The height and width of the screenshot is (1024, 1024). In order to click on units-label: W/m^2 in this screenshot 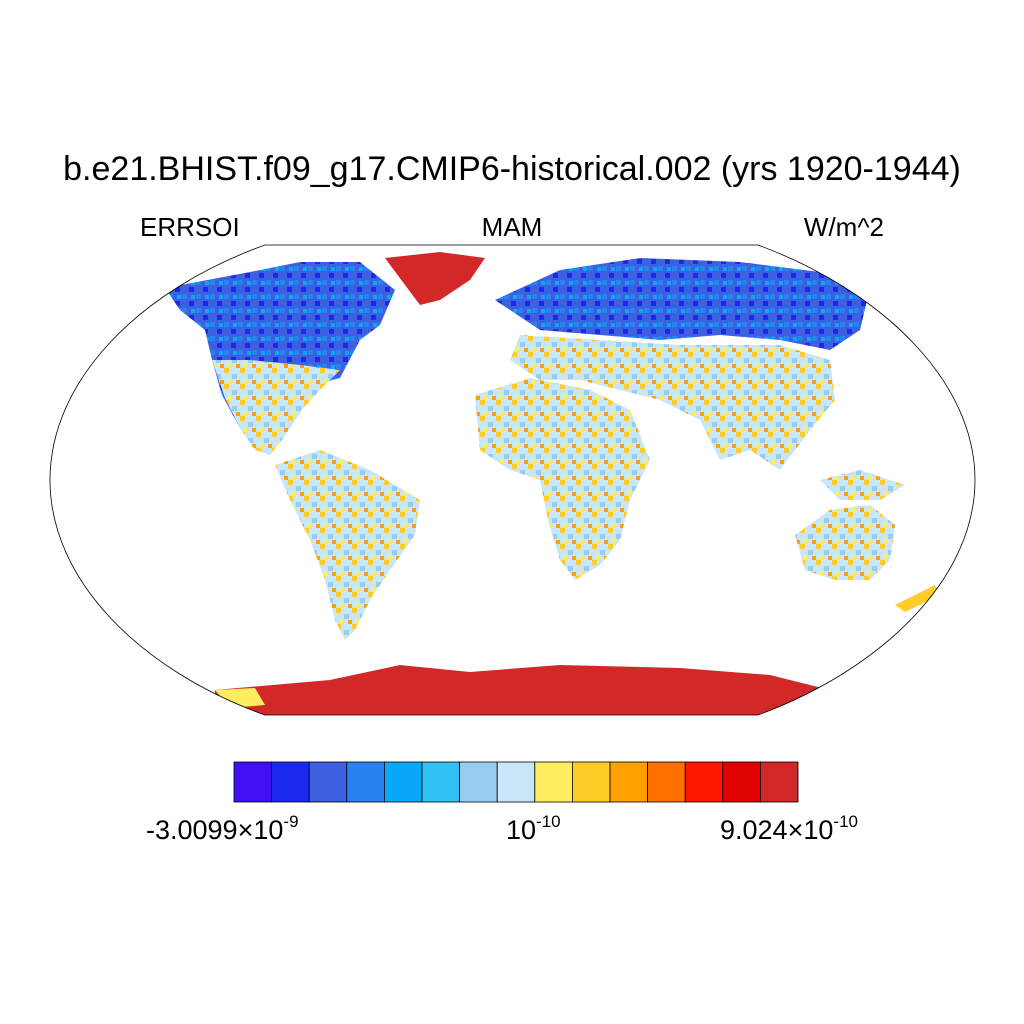, I will do `click(843, 227)`.